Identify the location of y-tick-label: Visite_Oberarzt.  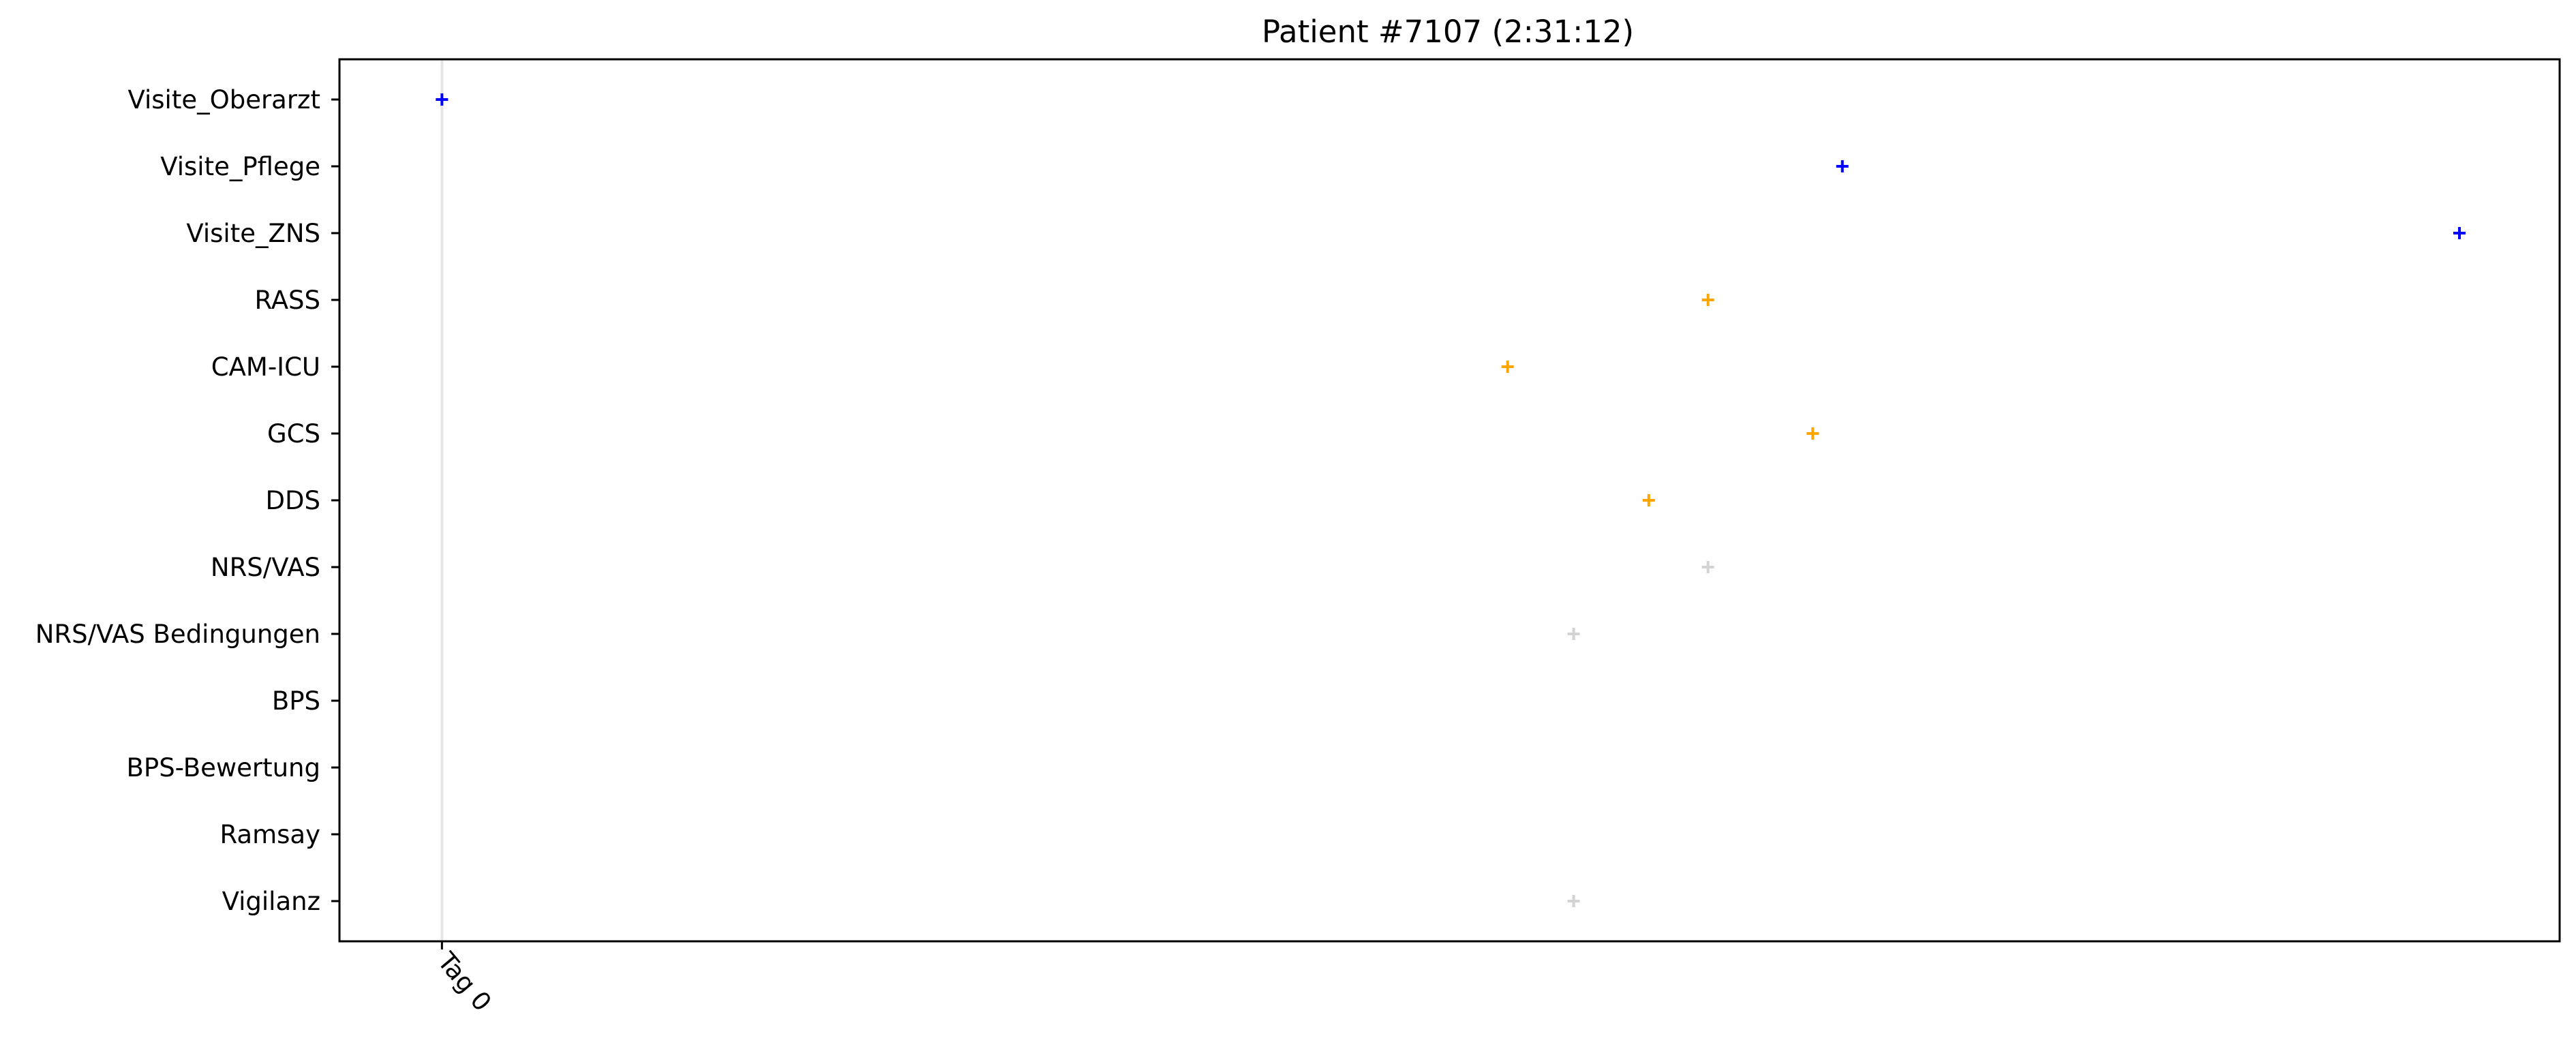
(223, 100).